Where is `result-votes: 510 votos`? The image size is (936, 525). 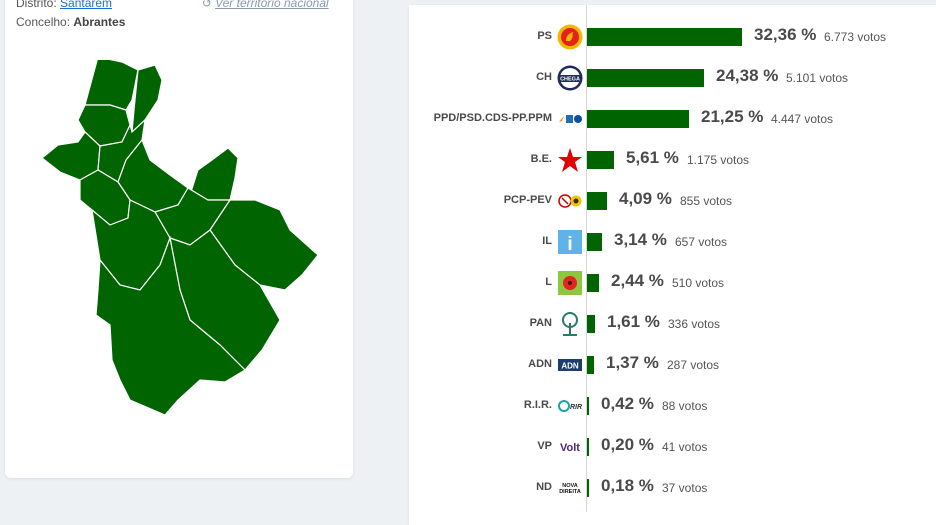
result-votes: 510 votos is located at coordinates (698, 283).